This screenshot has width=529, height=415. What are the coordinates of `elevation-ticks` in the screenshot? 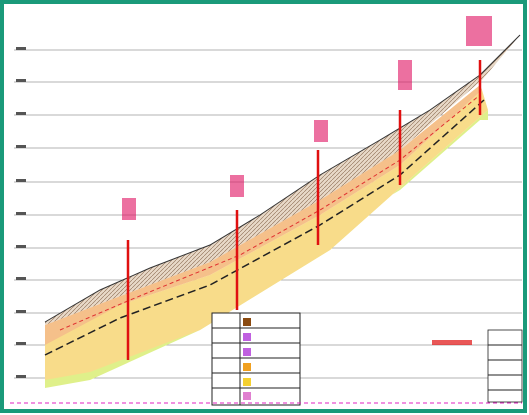 It's located at (21, 212).